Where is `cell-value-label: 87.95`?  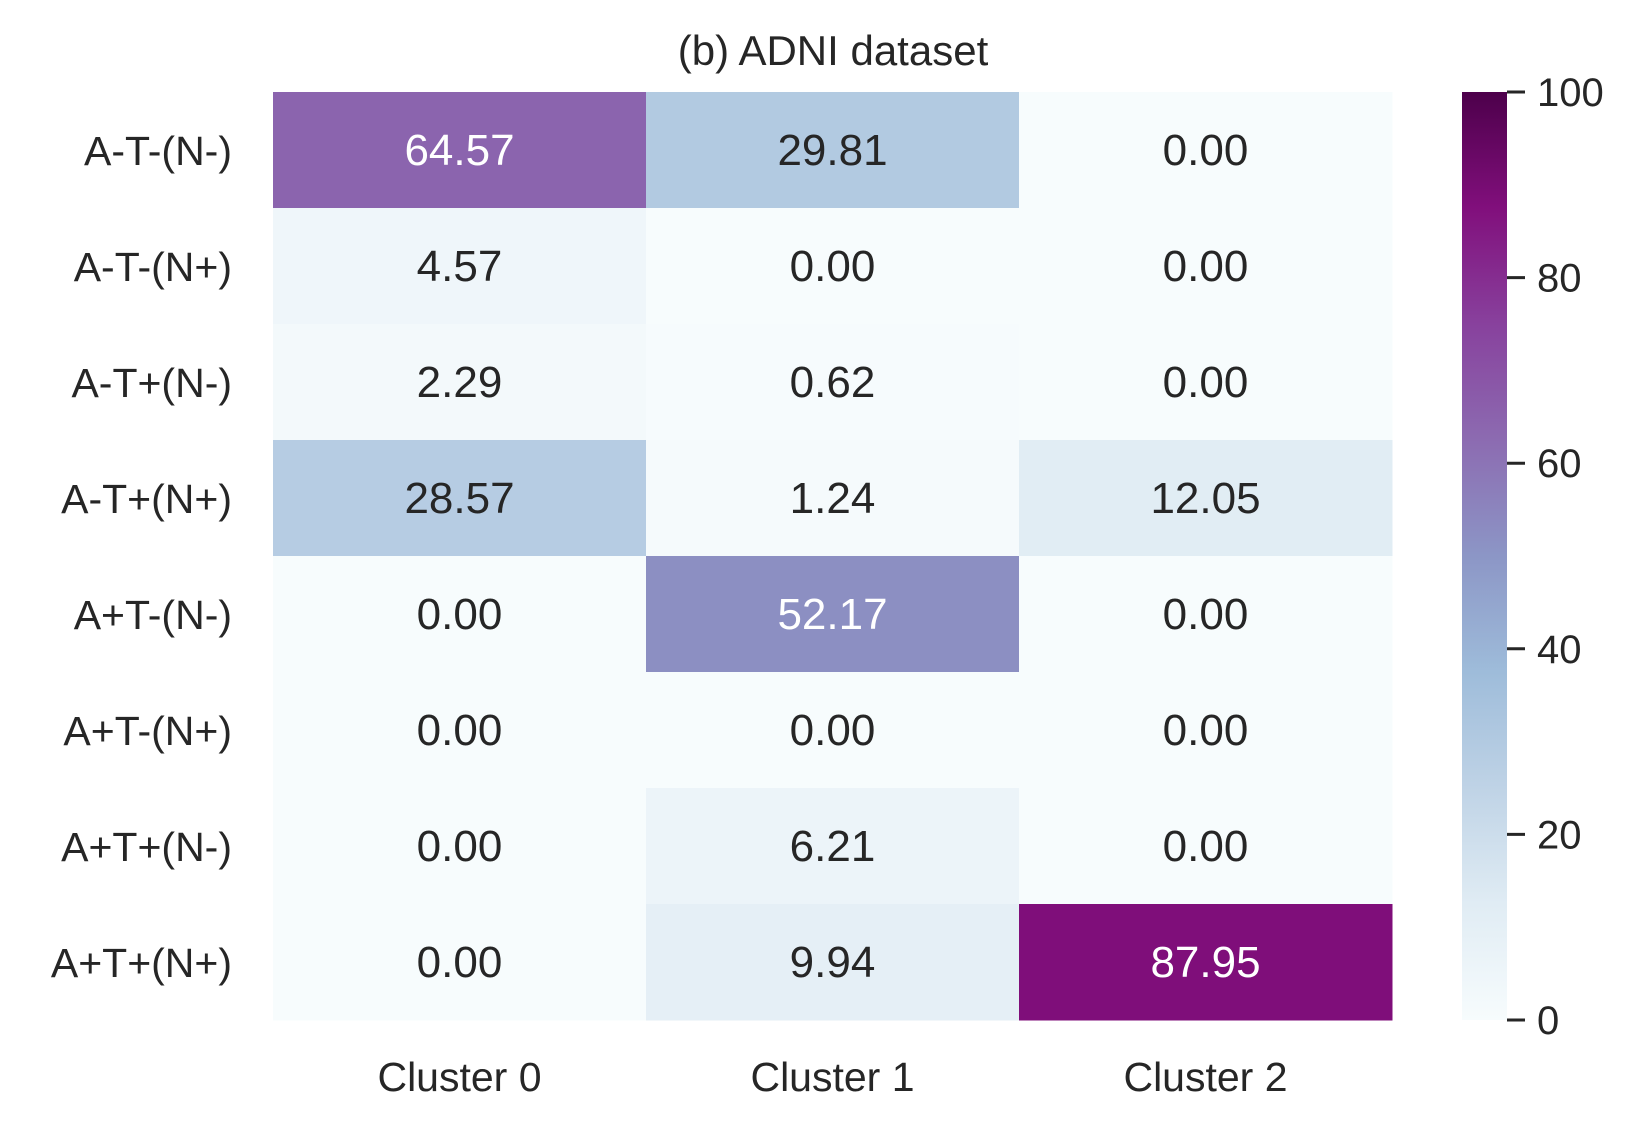
cell-value-label: 87.95 is located at coordinates (1205, 962).